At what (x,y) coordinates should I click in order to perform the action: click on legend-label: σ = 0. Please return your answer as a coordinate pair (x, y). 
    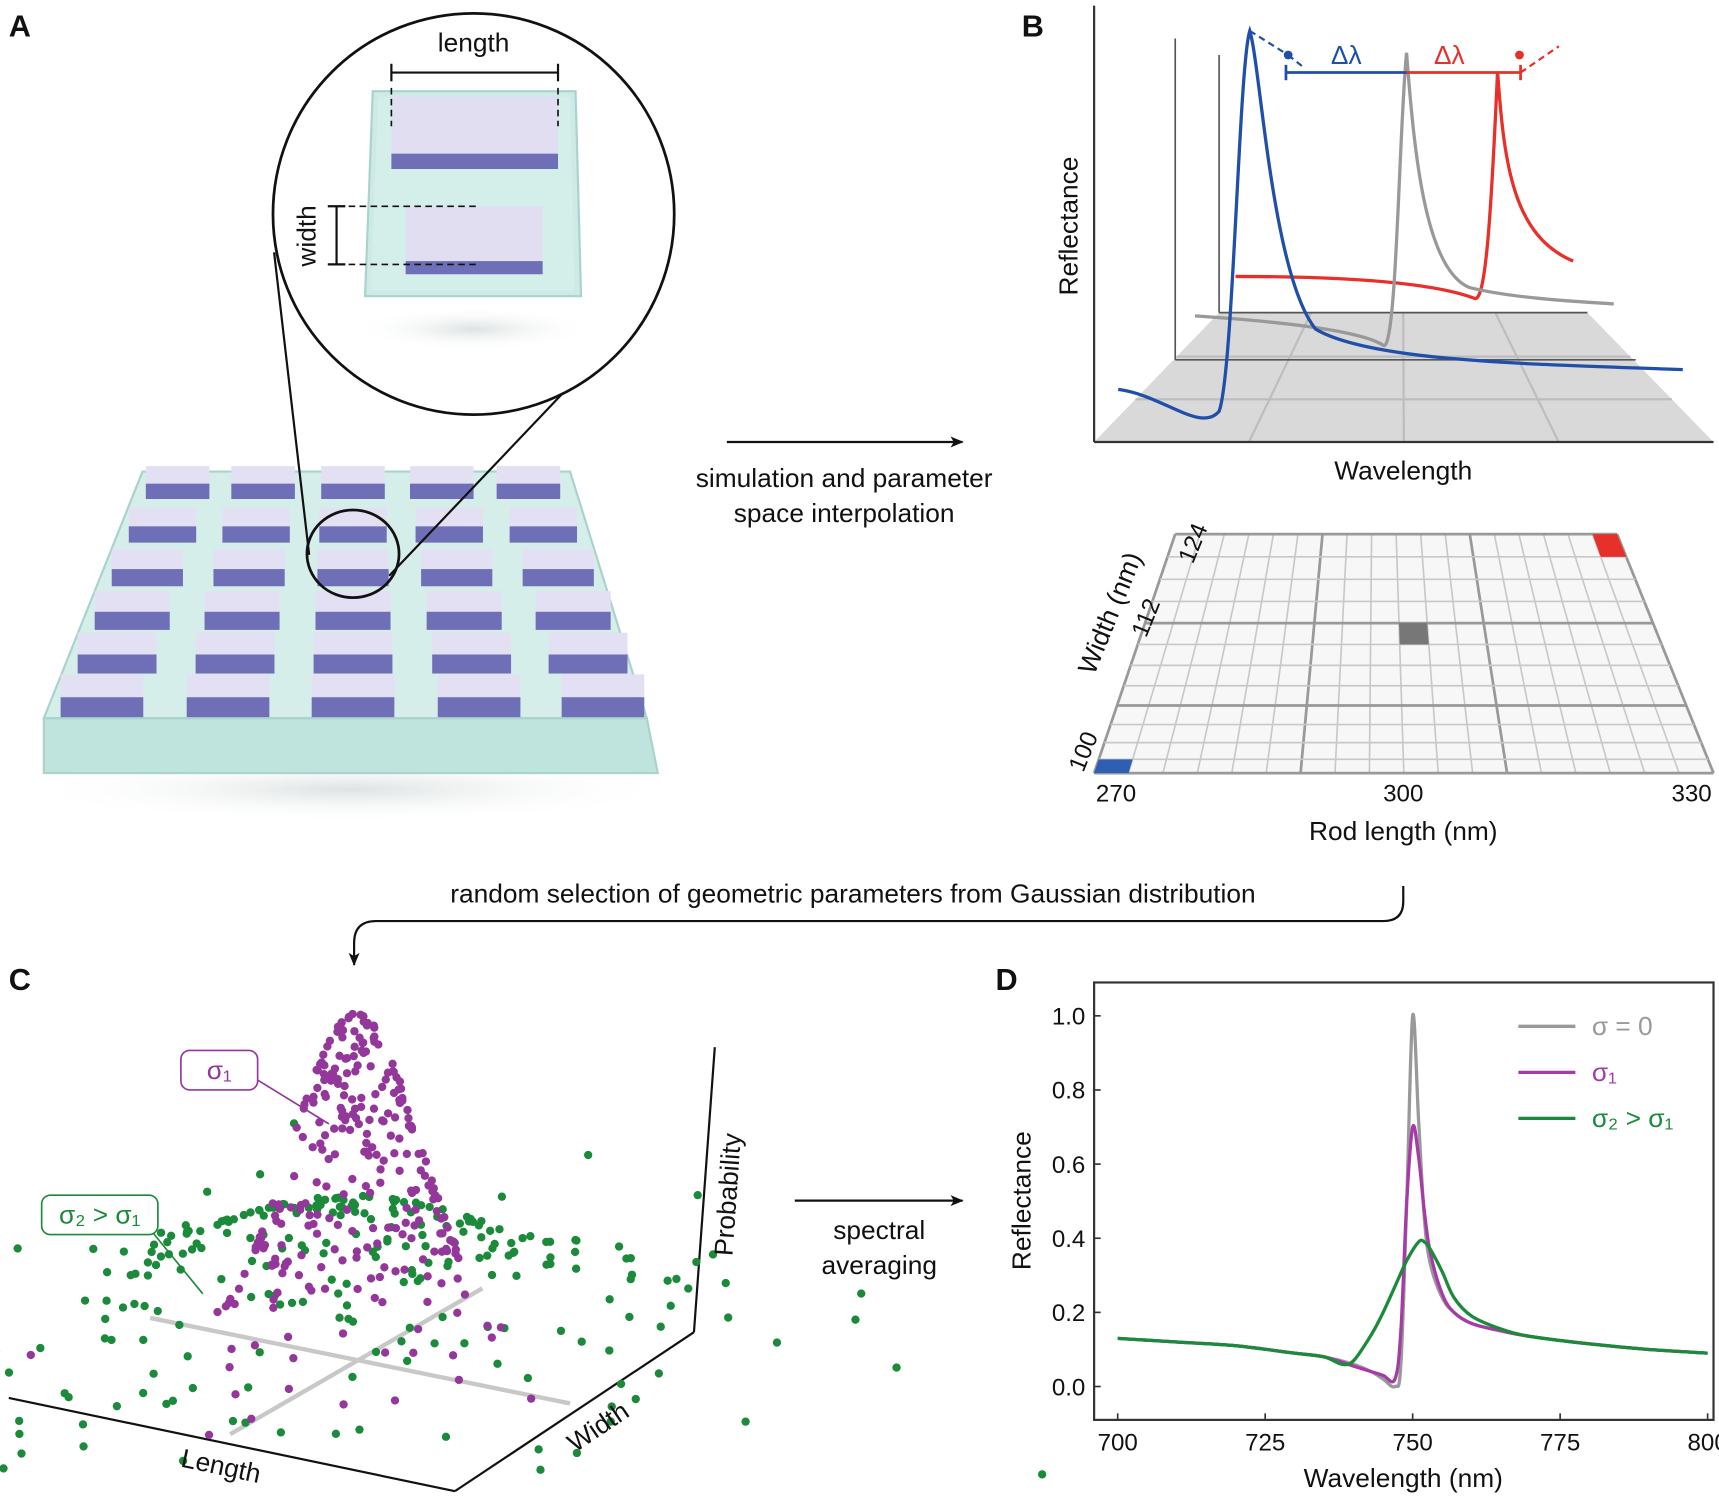
    Looking at the image, I should click on (1622, 1026).